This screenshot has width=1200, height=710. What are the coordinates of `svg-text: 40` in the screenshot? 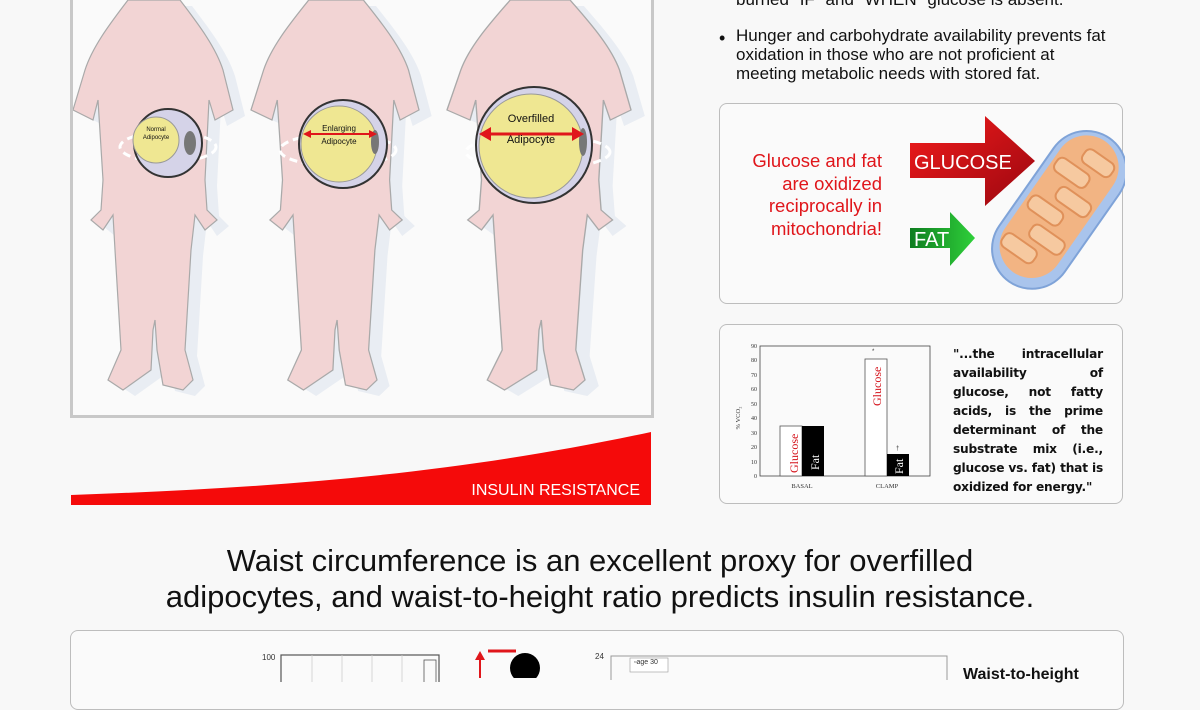 It's located at (754, 419).